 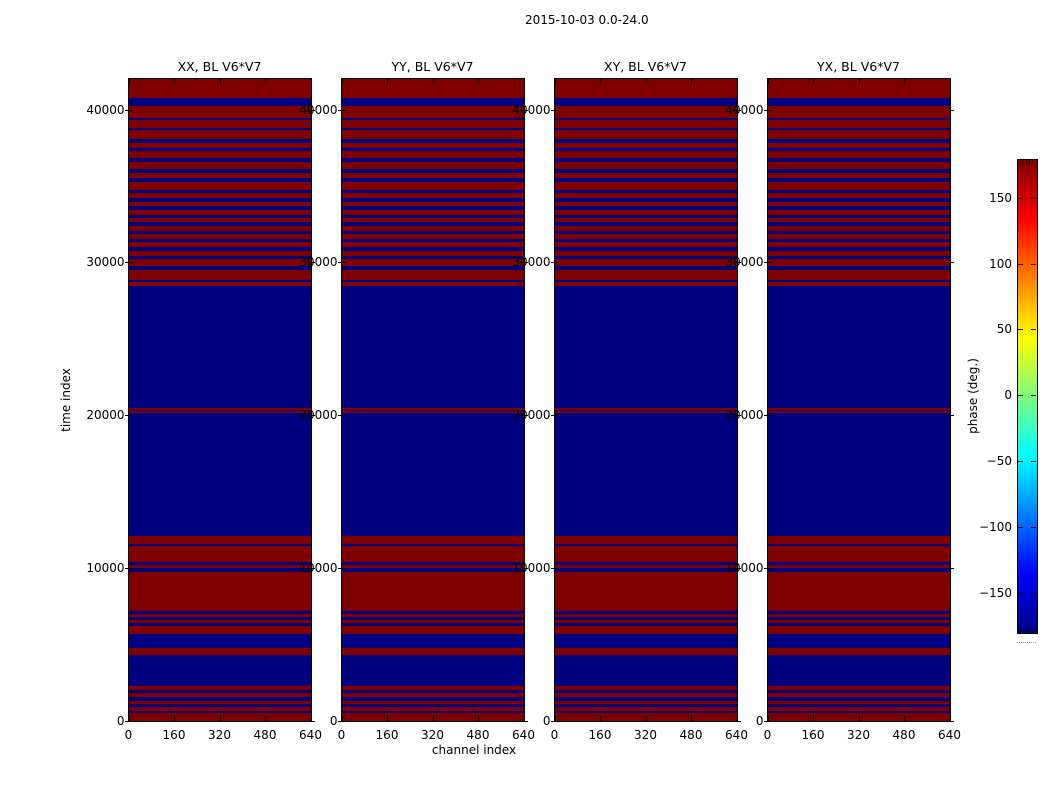 I want to click on colorbar-tick-label: −100, so click(x=995, y=526).